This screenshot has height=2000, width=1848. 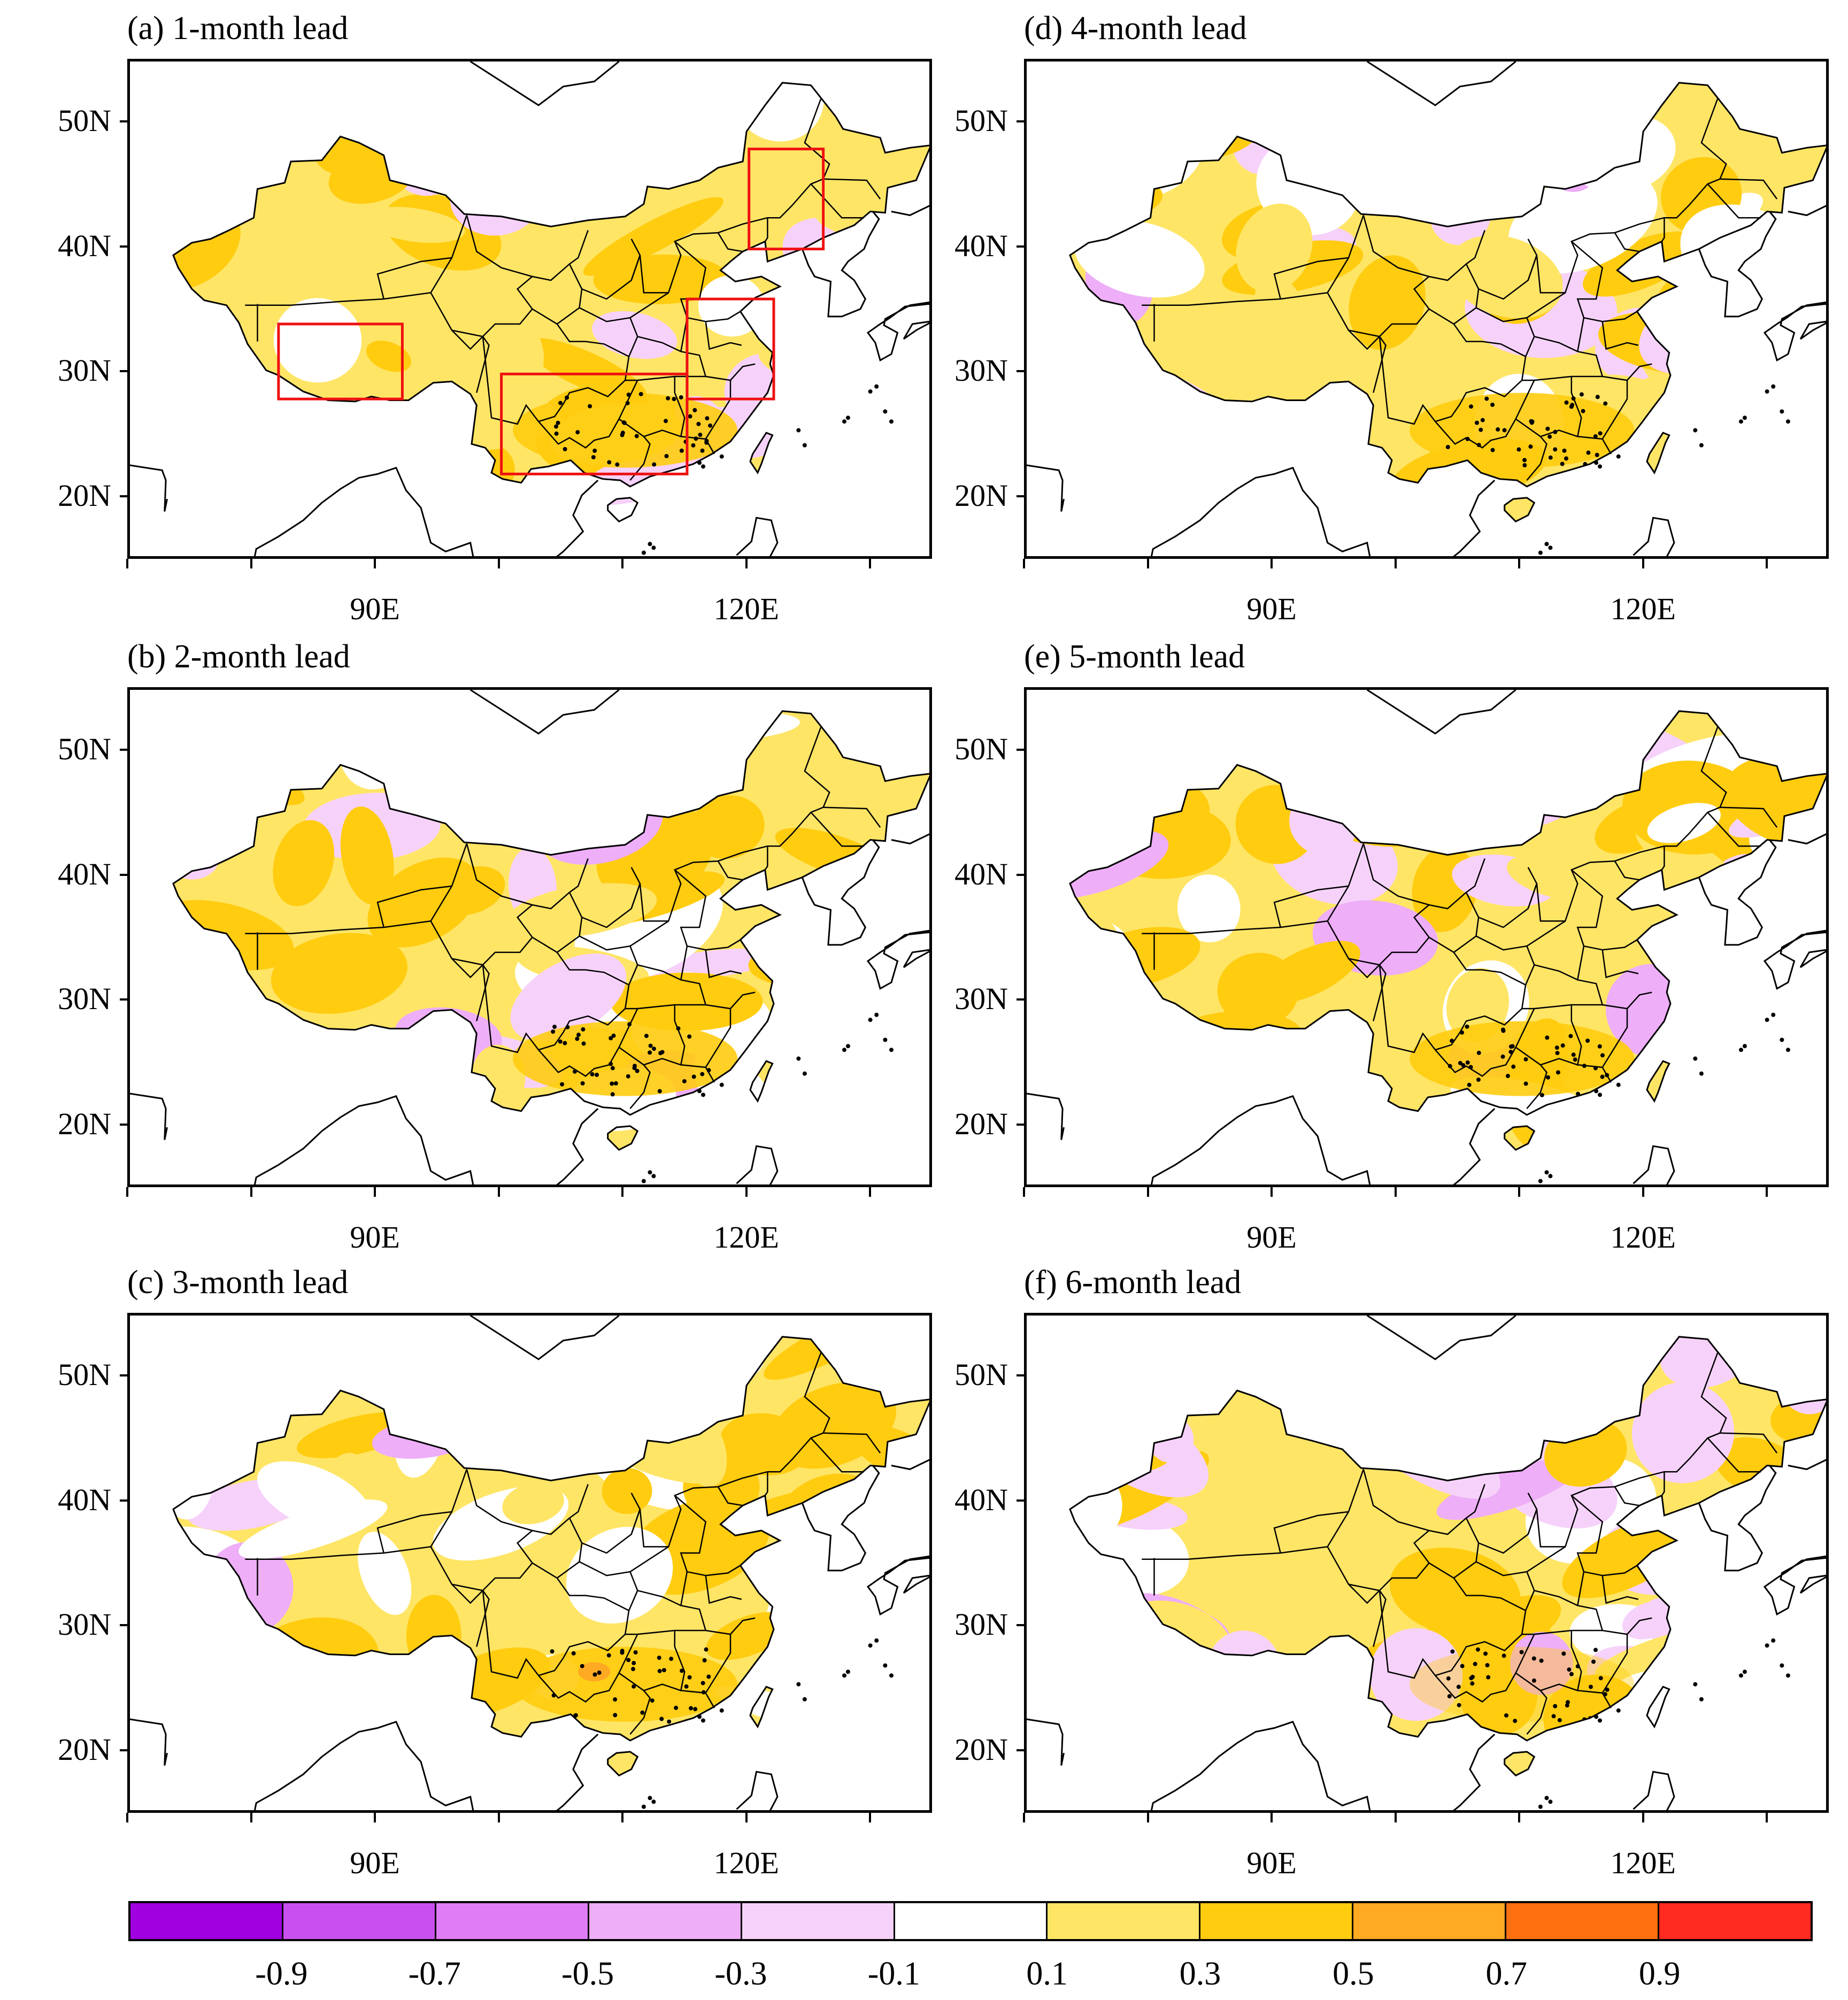 What do you see at coordinates (84, 749) in the screenshot?
I see `lat-label: 50N` at bounding box center [84, 749].